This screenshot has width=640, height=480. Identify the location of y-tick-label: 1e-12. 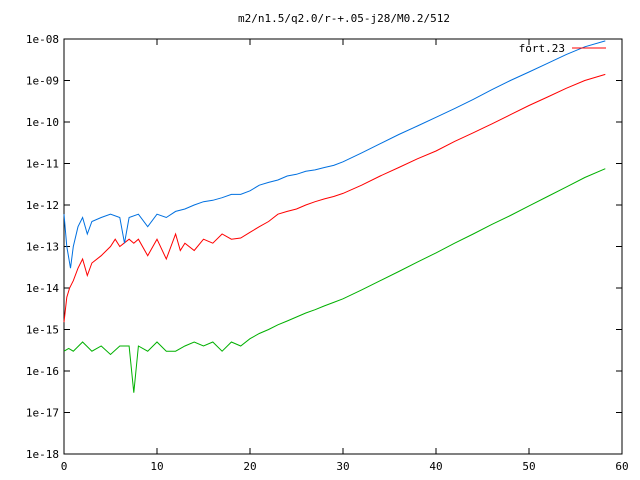
(42, 205).